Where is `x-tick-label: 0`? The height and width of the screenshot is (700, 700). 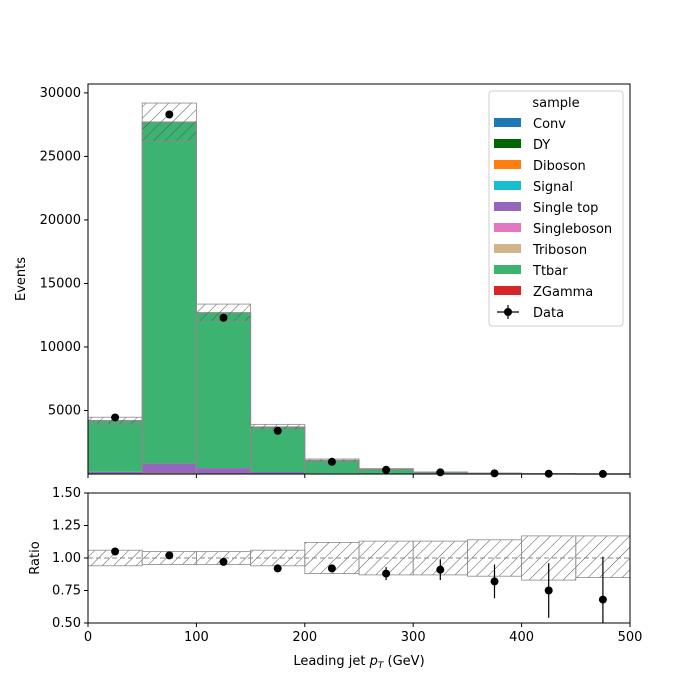 x-tick-label: 0 is located at coordinates (88, 637).